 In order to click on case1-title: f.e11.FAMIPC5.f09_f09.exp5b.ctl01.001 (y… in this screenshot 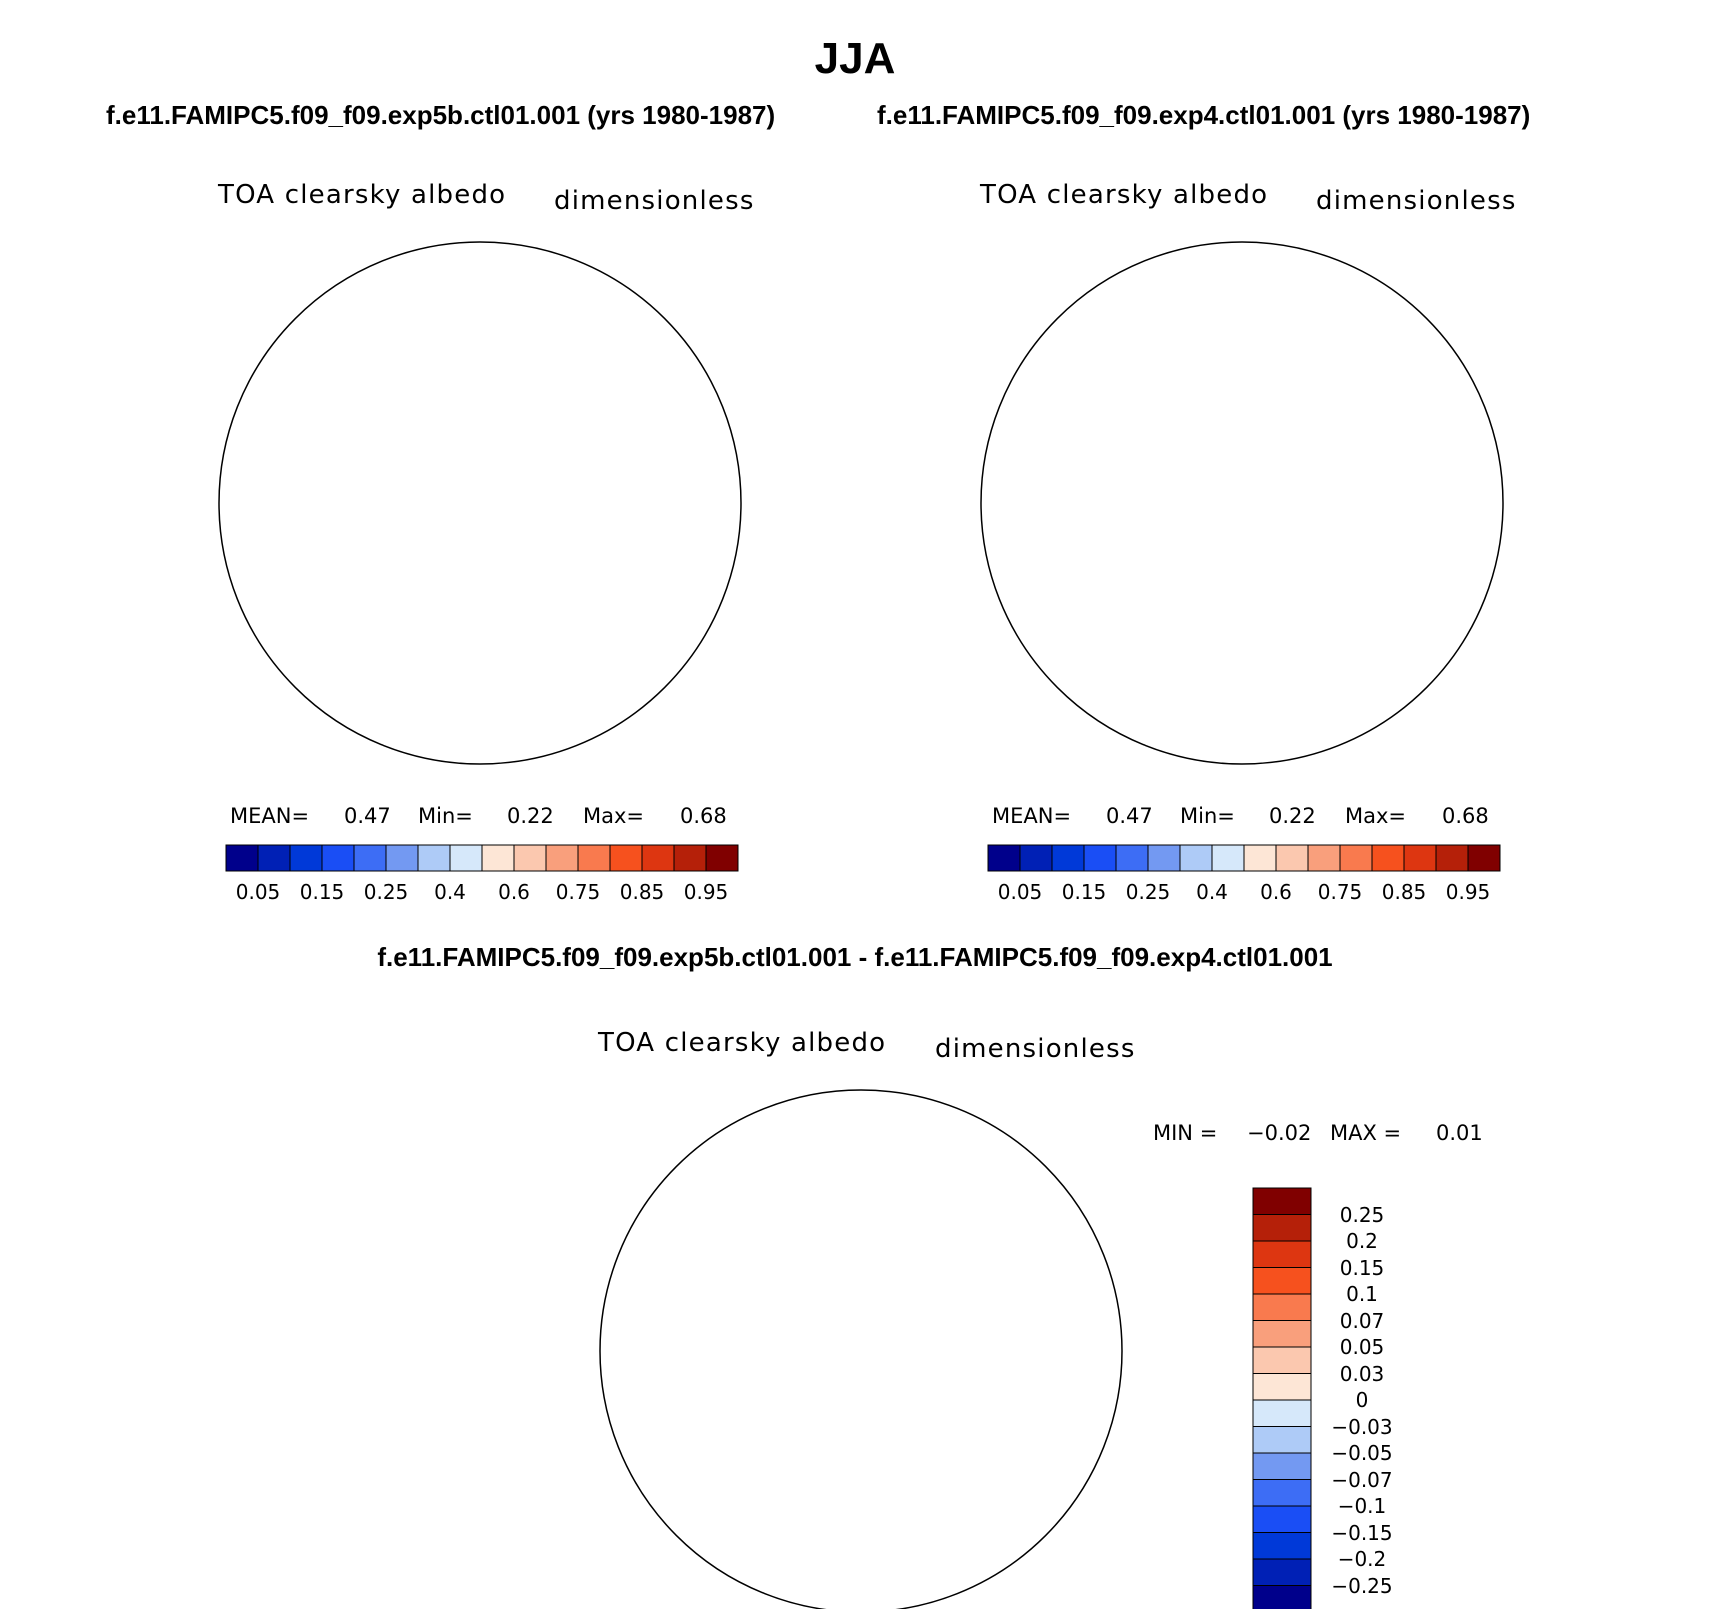, I will do `click(441, 115)`.